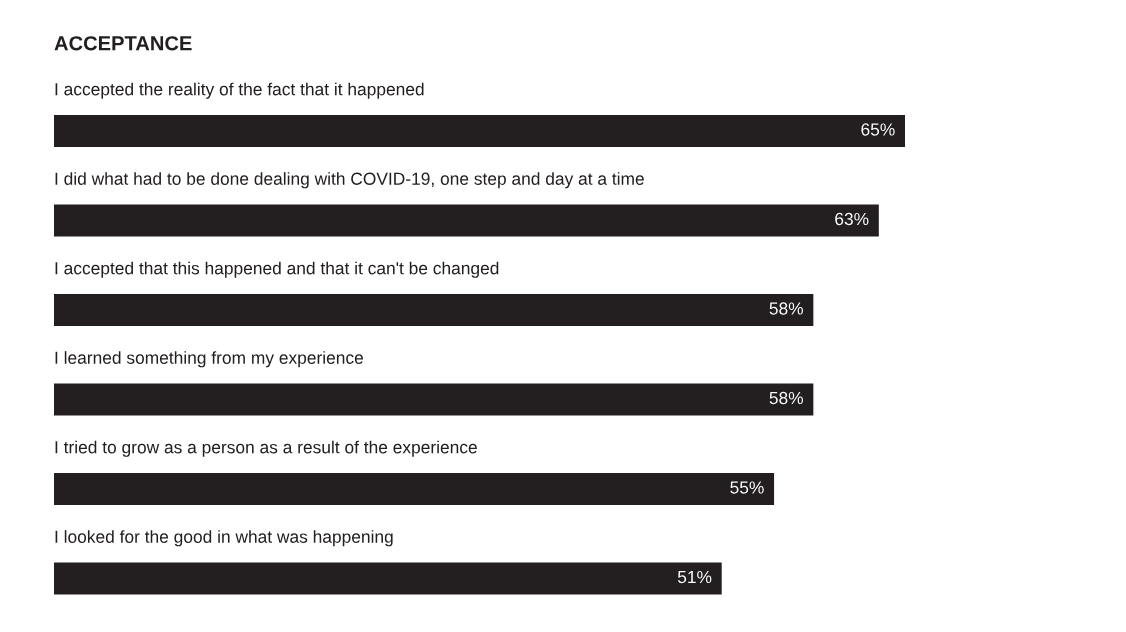 The width and height of the screenshot is (1126, 632). I want to click on data-label: 63%, so click(852, 219).